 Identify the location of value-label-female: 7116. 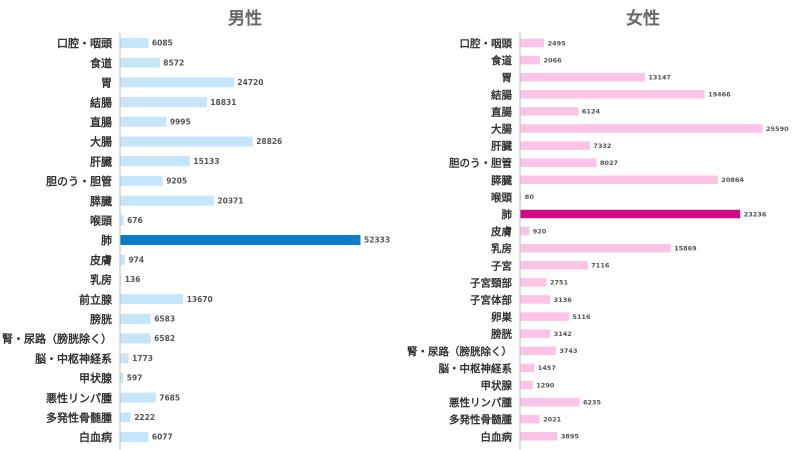
(600, 266).